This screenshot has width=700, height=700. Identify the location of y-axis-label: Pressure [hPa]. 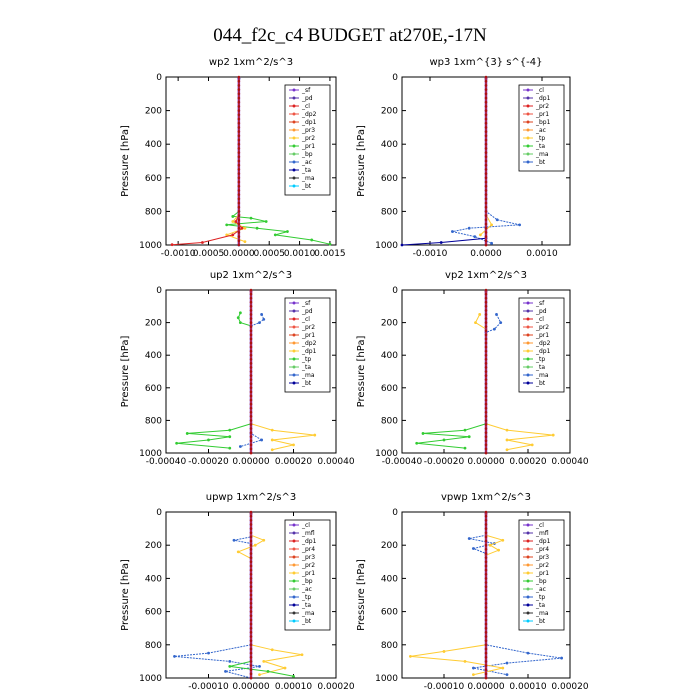
(125, 372).